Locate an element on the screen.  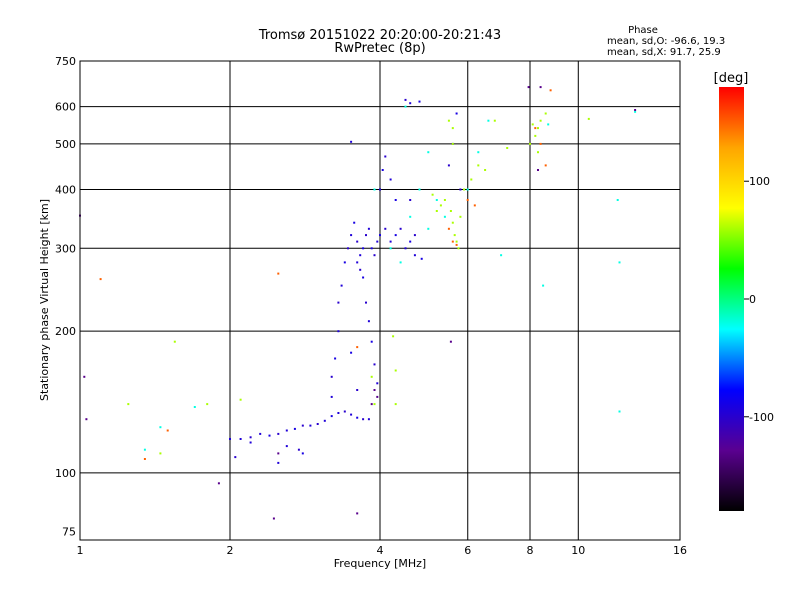
stats-line-x: mean, sd,X: 91.7, 25.9 is located at coordinates (664, 52).